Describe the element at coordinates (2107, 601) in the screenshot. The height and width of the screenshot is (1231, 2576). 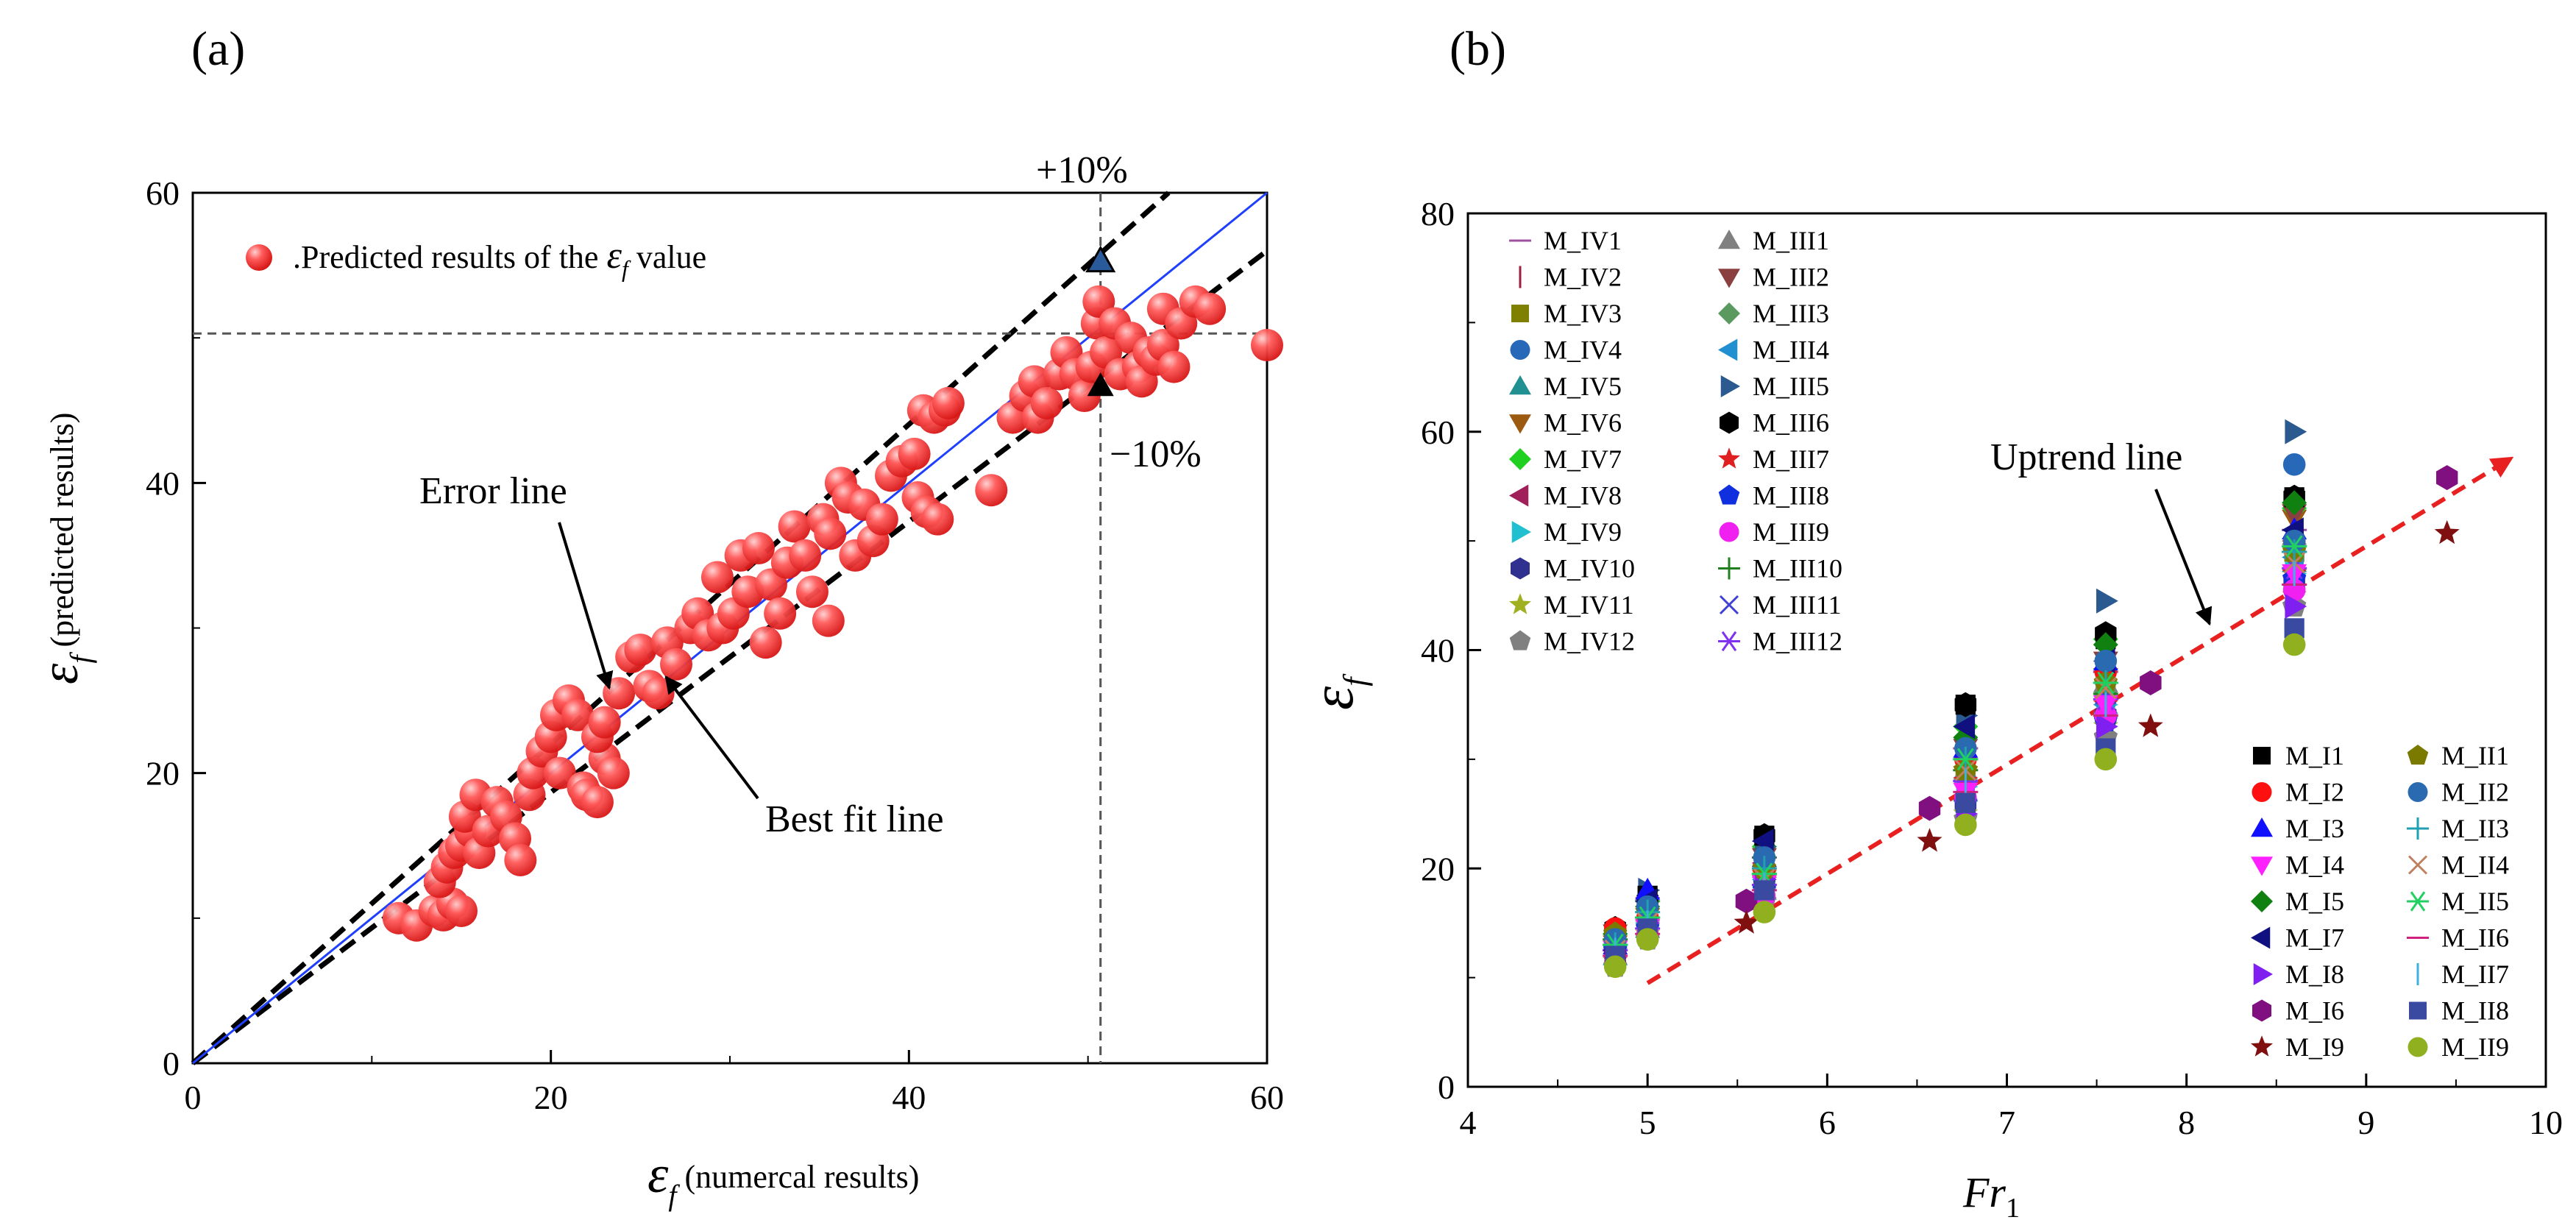
I see `data-point-m-iii5` at that location.